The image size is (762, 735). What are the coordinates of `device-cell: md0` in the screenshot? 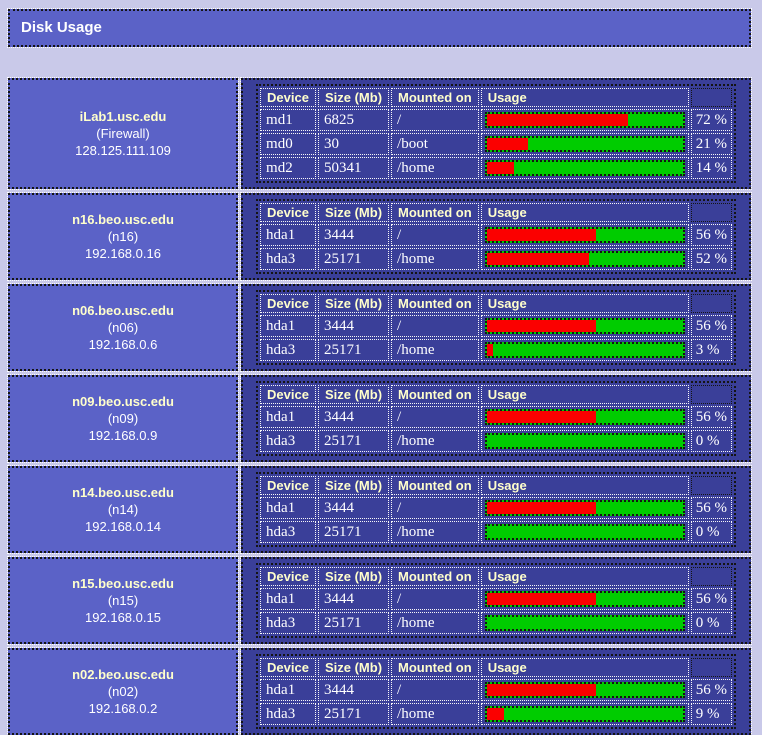 It's located at (288, 144).